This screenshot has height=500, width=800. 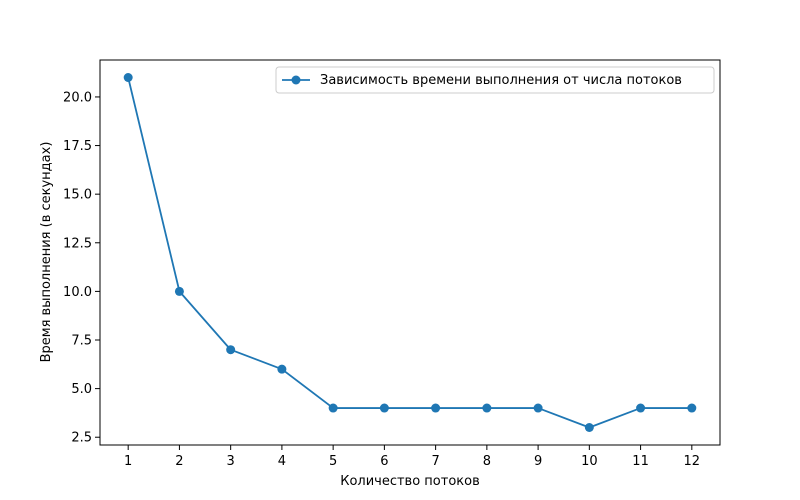 What do you see at coordinates (640, 461) in the screenshot?
I see `x-tick-label: 11` at bounding box center [640, 461].